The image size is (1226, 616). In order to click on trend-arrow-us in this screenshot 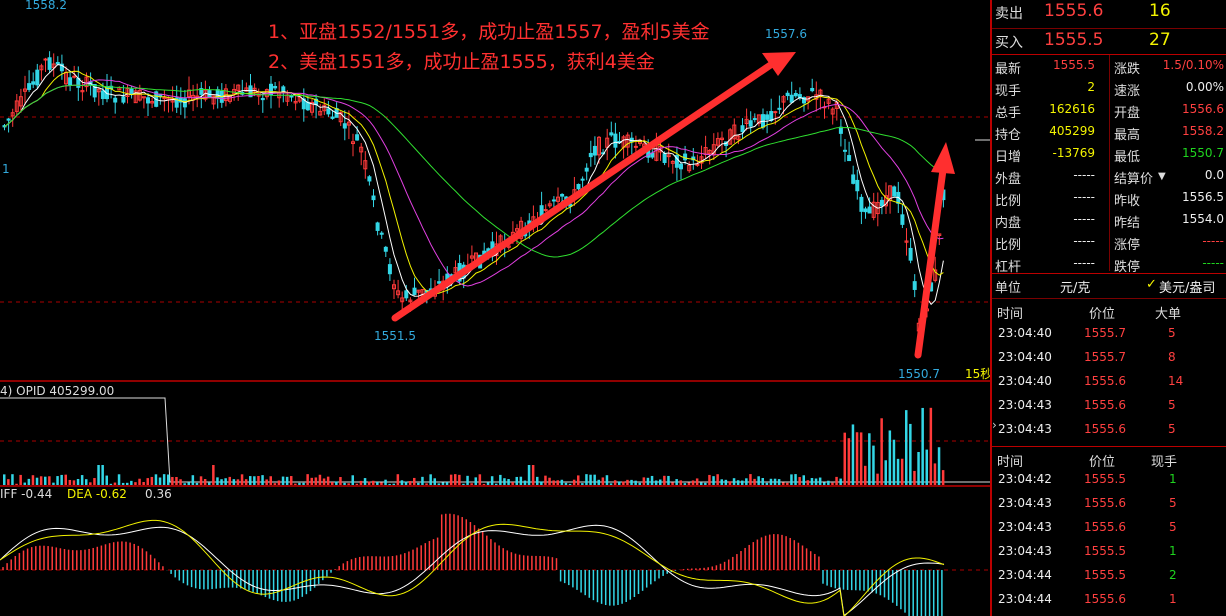, I will do `click(934, 250)`.